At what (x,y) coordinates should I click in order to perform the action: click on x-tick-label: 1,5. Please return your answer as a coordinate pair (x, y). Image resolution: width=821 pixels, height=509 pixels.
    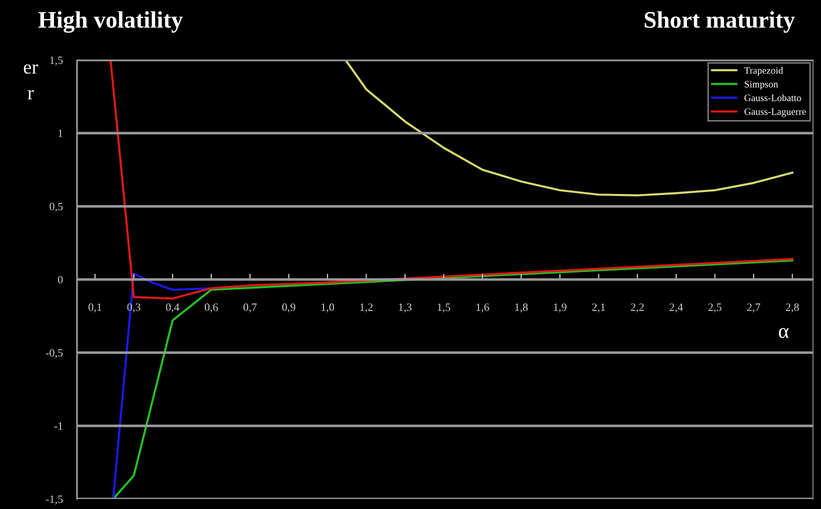
    Looking at the image, I should click on (444, 308).